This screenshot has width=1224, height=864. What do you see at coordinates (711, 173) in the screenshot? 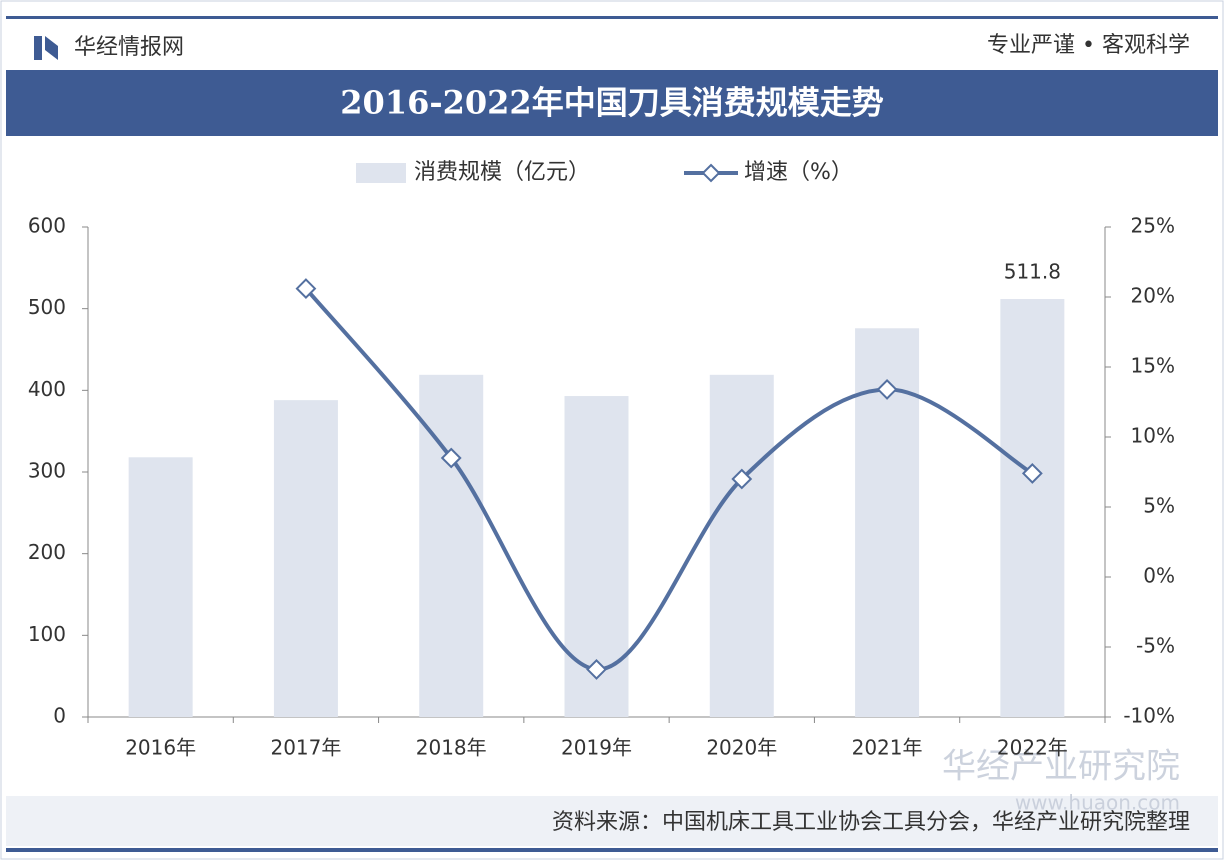
I see `legend-marker` at bounding box center [711, 173].